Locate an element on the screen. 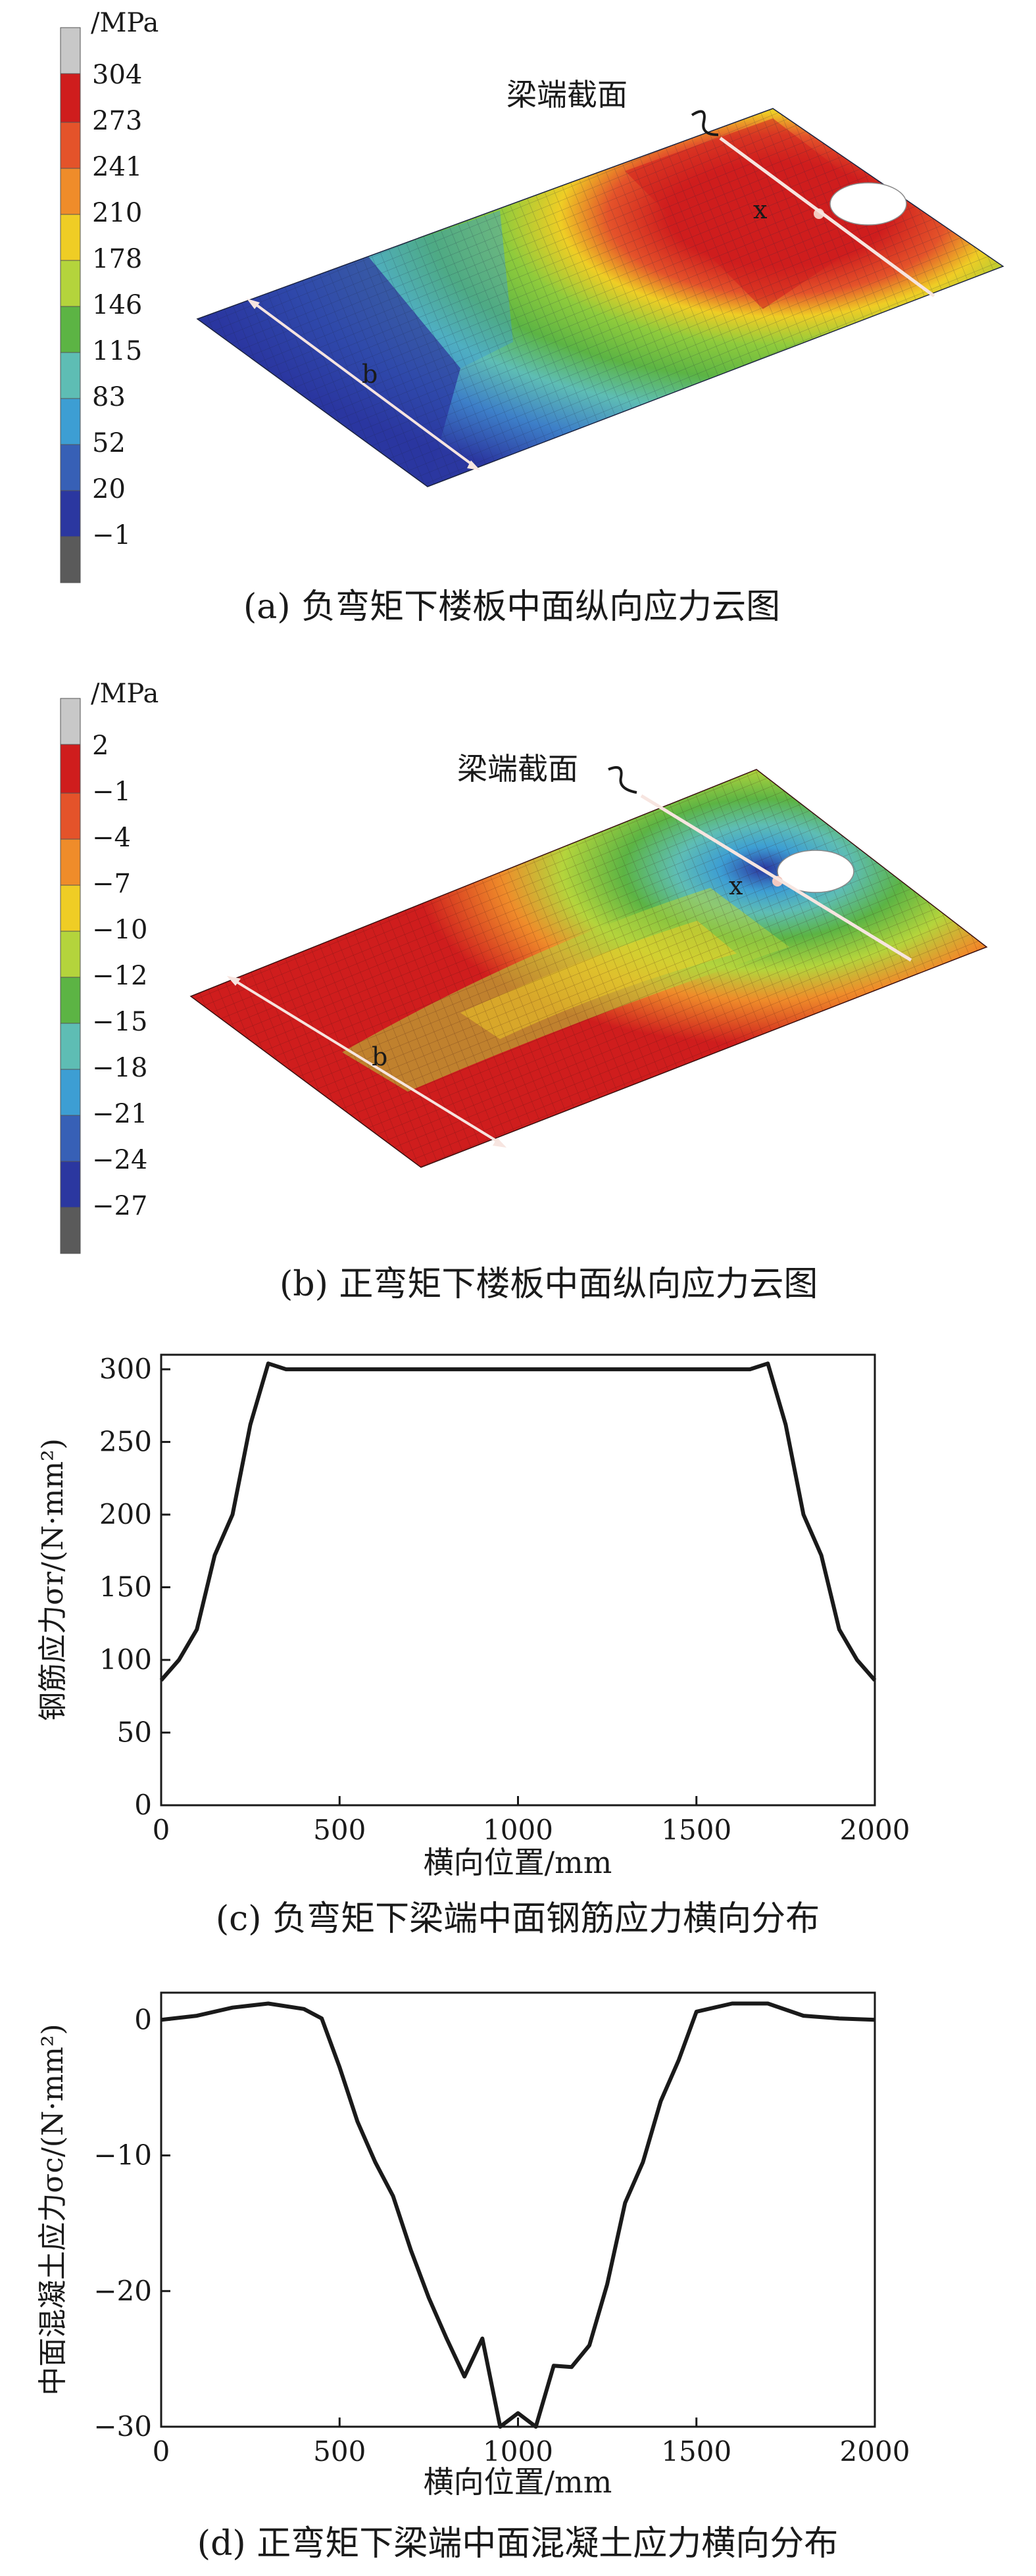 Image resolution: width=1036 pixels, height=2576 pixels. colorbar-a-tick: 115 is located at coordinates (117, 351).